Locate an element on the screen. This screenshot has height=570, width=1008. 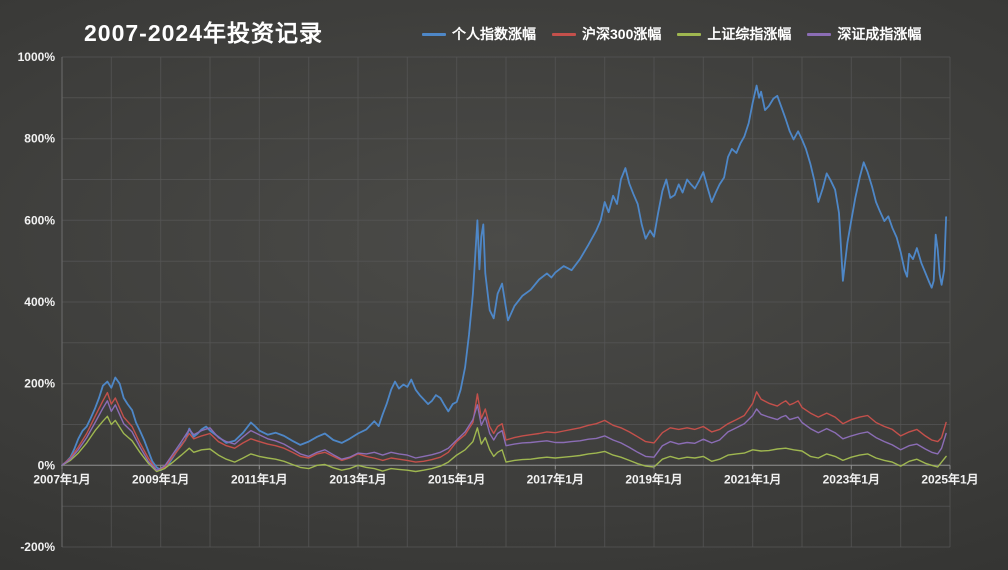
y-tick-label: 200% is located at coordinates (39, 384).